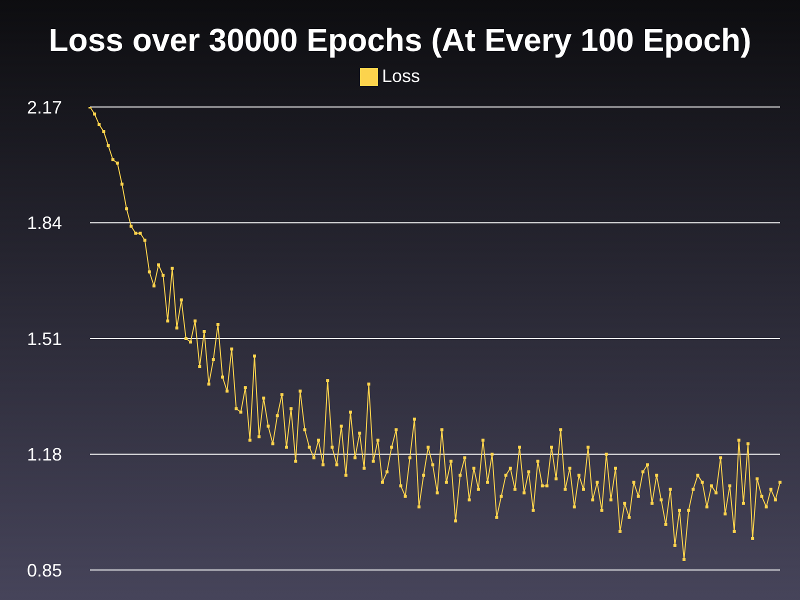 This screenshot has height=600, width=800. What do you see at coordinates (44, 570) in the screenshot?
I see `y-tick-label: 0.85` at bounding box center [44, 570].